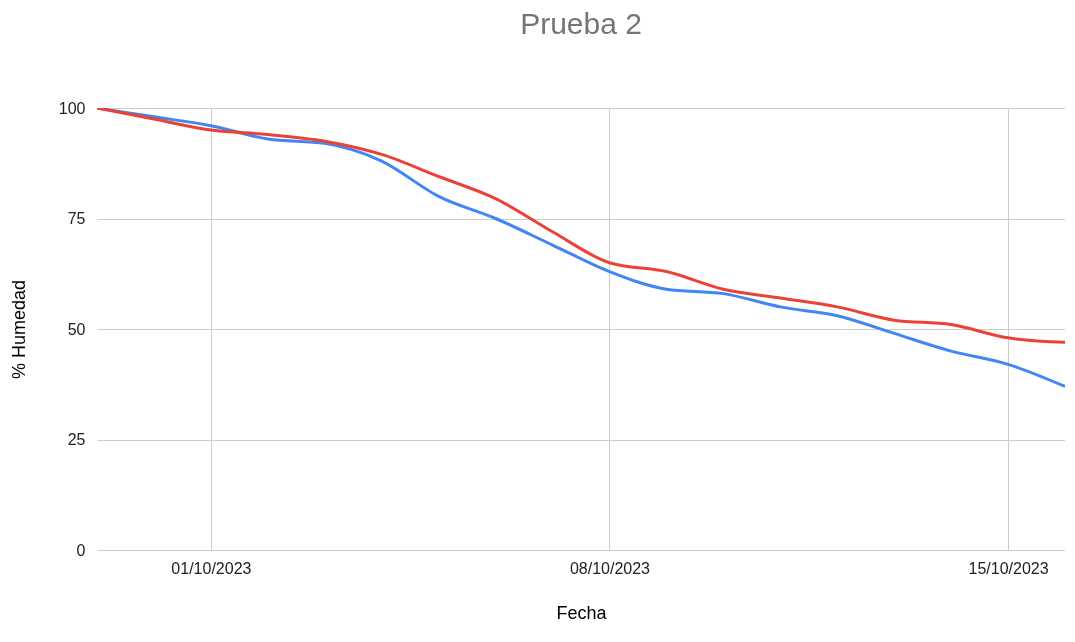 The width and height of the screenshot is (1075, 642). I want to click on x-axis-title: Fecha, so click(582, 612).